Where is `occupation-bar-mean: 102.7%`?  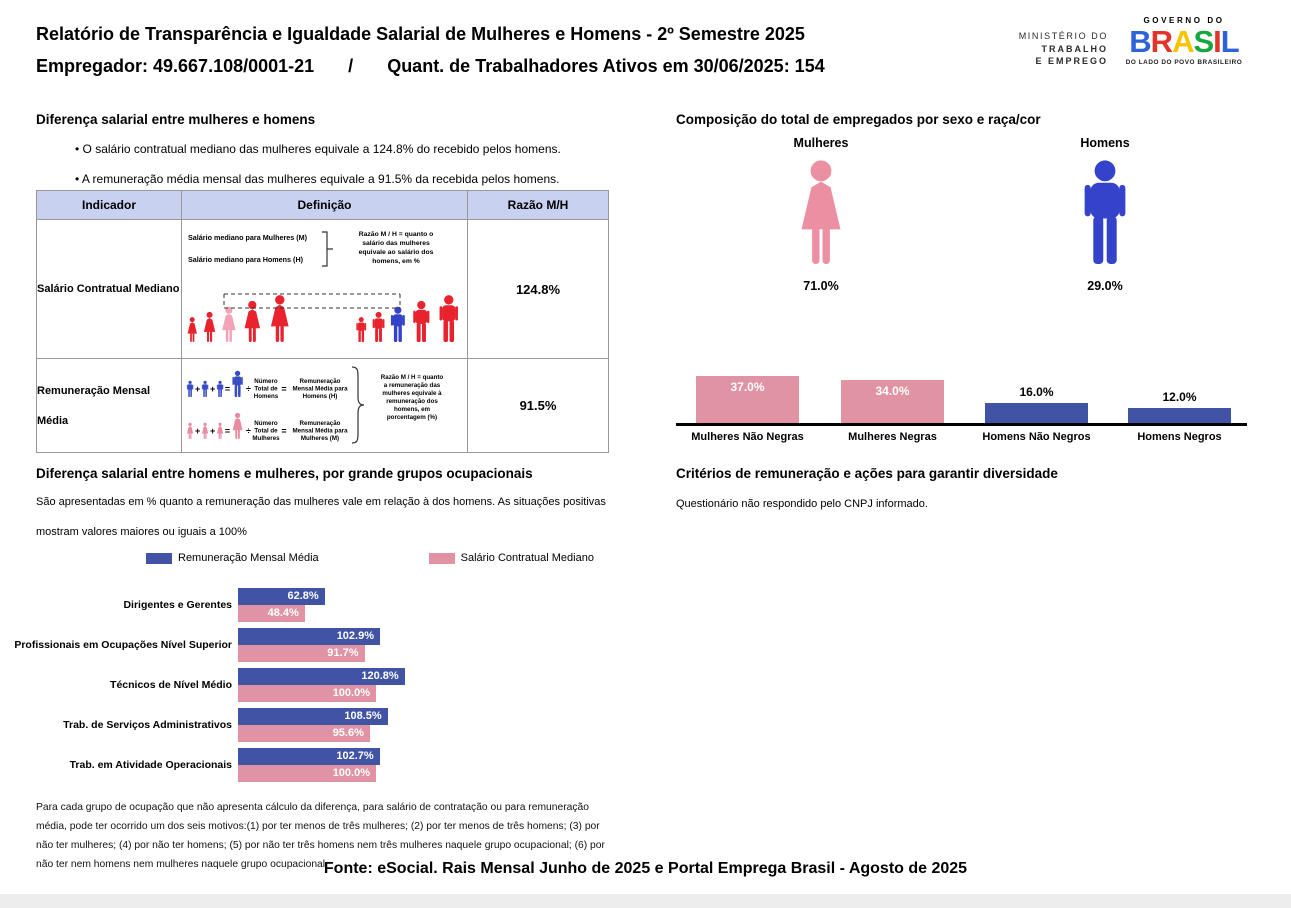 occupation-bar-mean: 102.7% is located at coordinates (309, 756).